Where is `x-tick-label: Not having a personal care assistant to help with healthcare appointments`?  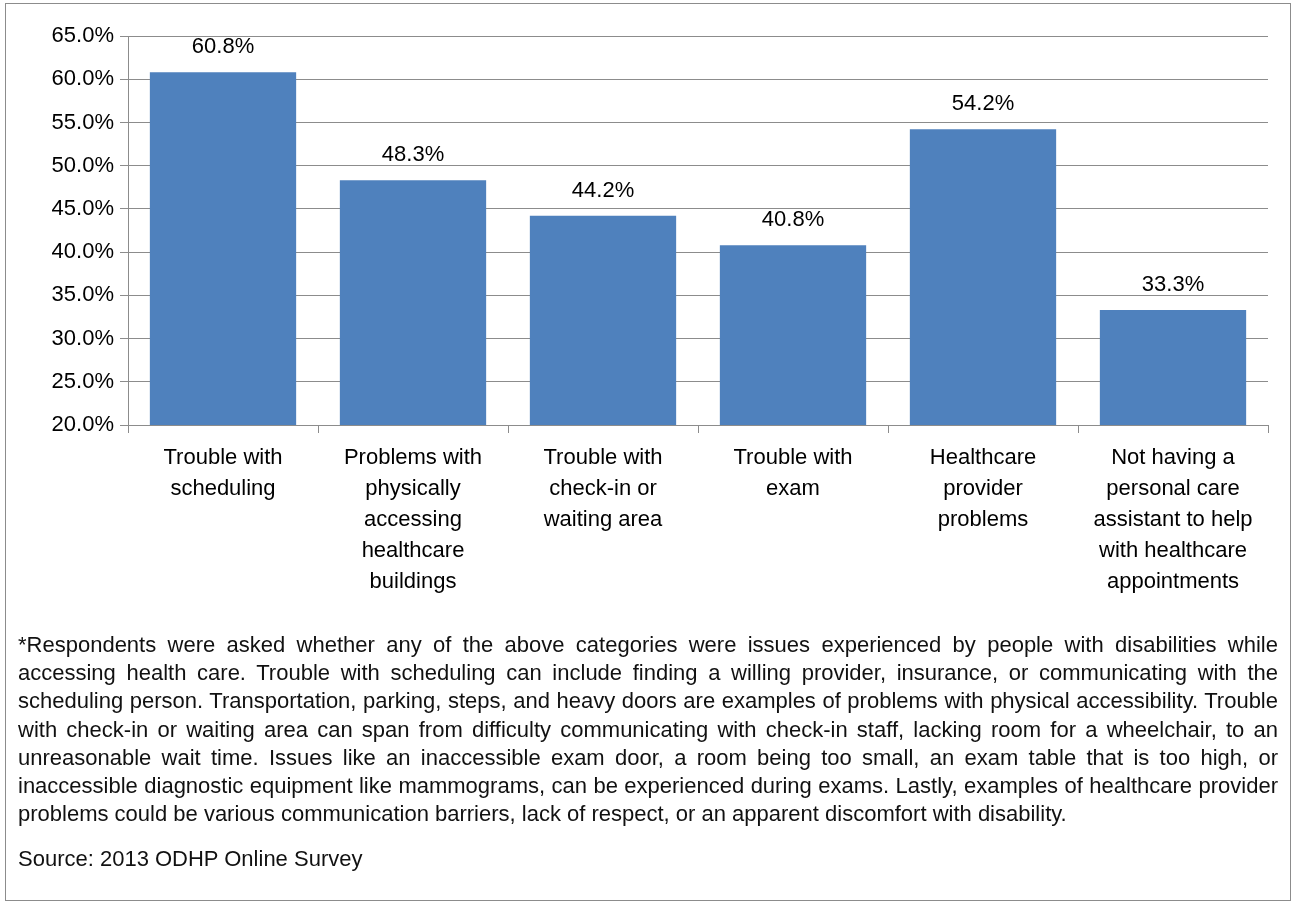 x-tick-label: Not having a personal care assistant to help with healthcare appointments is located at coordinates (1173, 518).